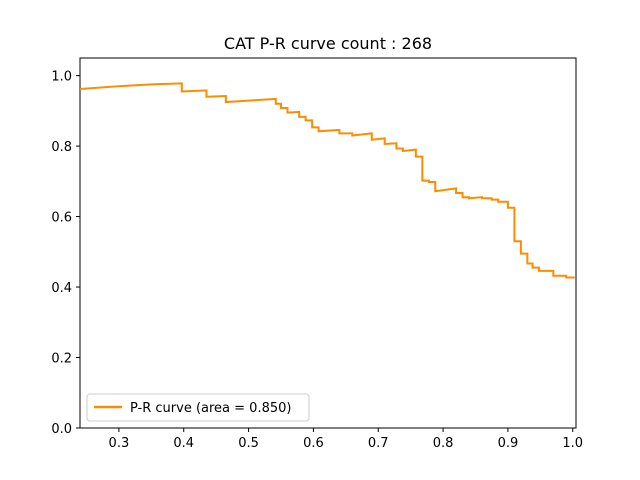 The height and width of the screenshot is (480, 640). Describe the element at coordinates (183, 443) in the screenshot. I see `x-tick-label: 0.4` at that location.